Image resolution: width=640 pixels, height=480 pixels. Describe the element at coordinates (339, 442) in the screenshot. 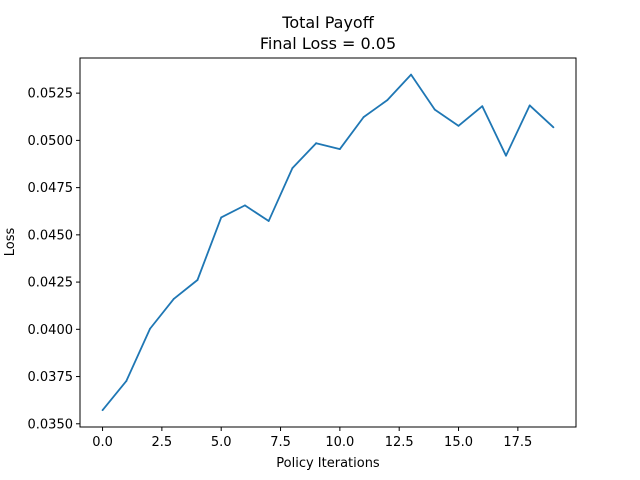

I see `x-tick-label: 10.0` at that location.